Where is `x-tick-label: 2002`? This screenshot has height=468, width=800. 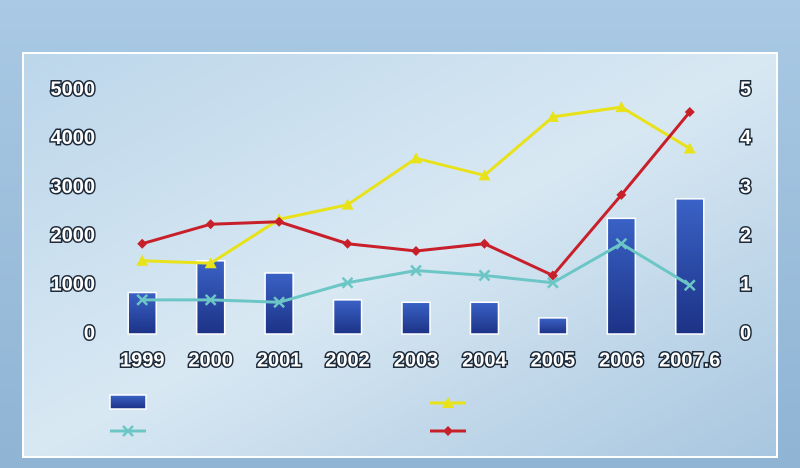 x-tick-label: 2002 is located at coordinates (347, 360).